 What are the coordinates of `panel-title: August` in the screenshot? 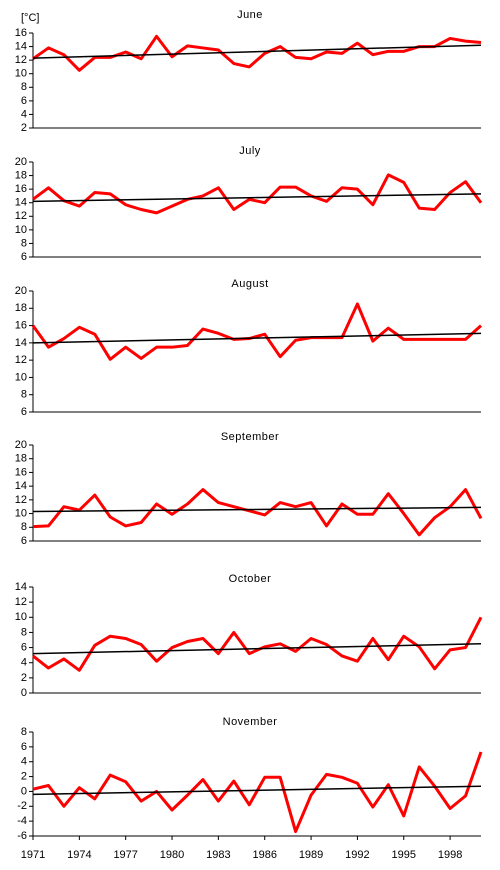 It's located at (249, 284).